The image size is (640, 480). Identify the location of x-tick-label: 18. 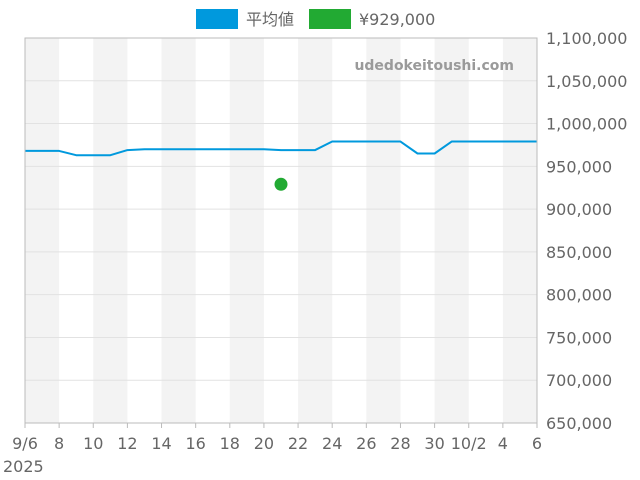
(230, 443).